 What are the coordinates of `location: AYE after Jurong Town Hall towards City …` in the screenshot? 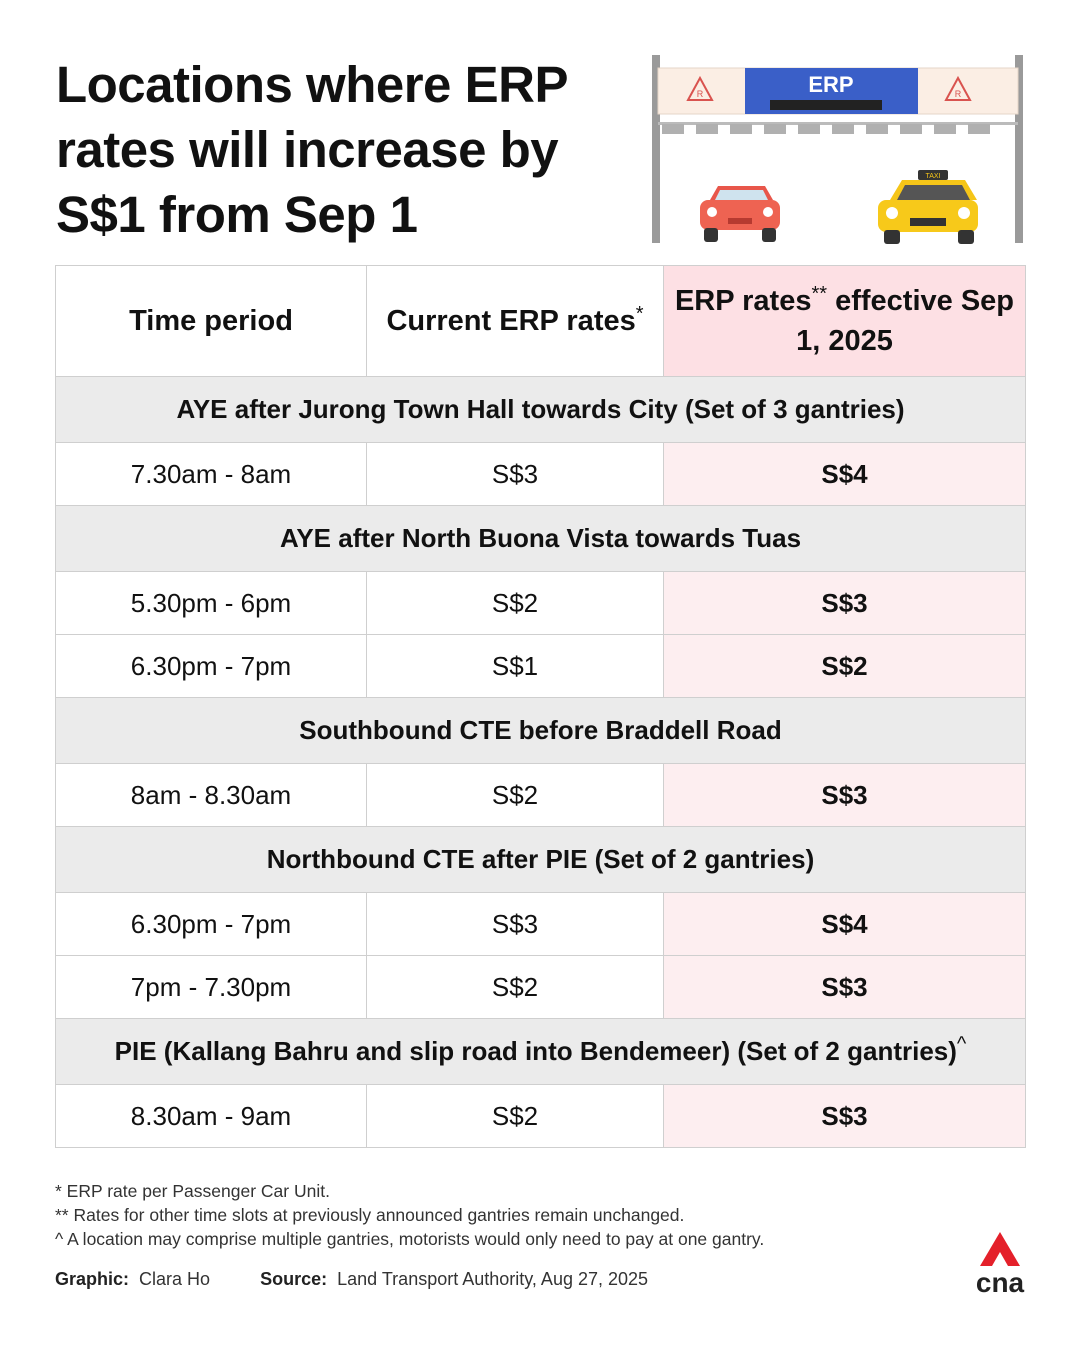 It's located at (540, 409).